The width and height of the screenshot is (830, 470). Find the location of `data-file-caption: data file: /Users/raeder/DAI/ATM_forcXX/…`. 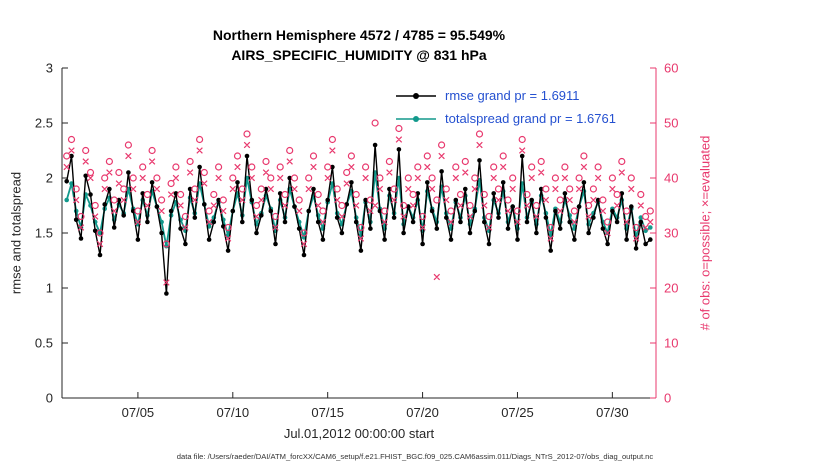

data-file-caption: data file: /Users/raeder/DAI/ATM_forcXX/… is located at coordinates (415, 456).